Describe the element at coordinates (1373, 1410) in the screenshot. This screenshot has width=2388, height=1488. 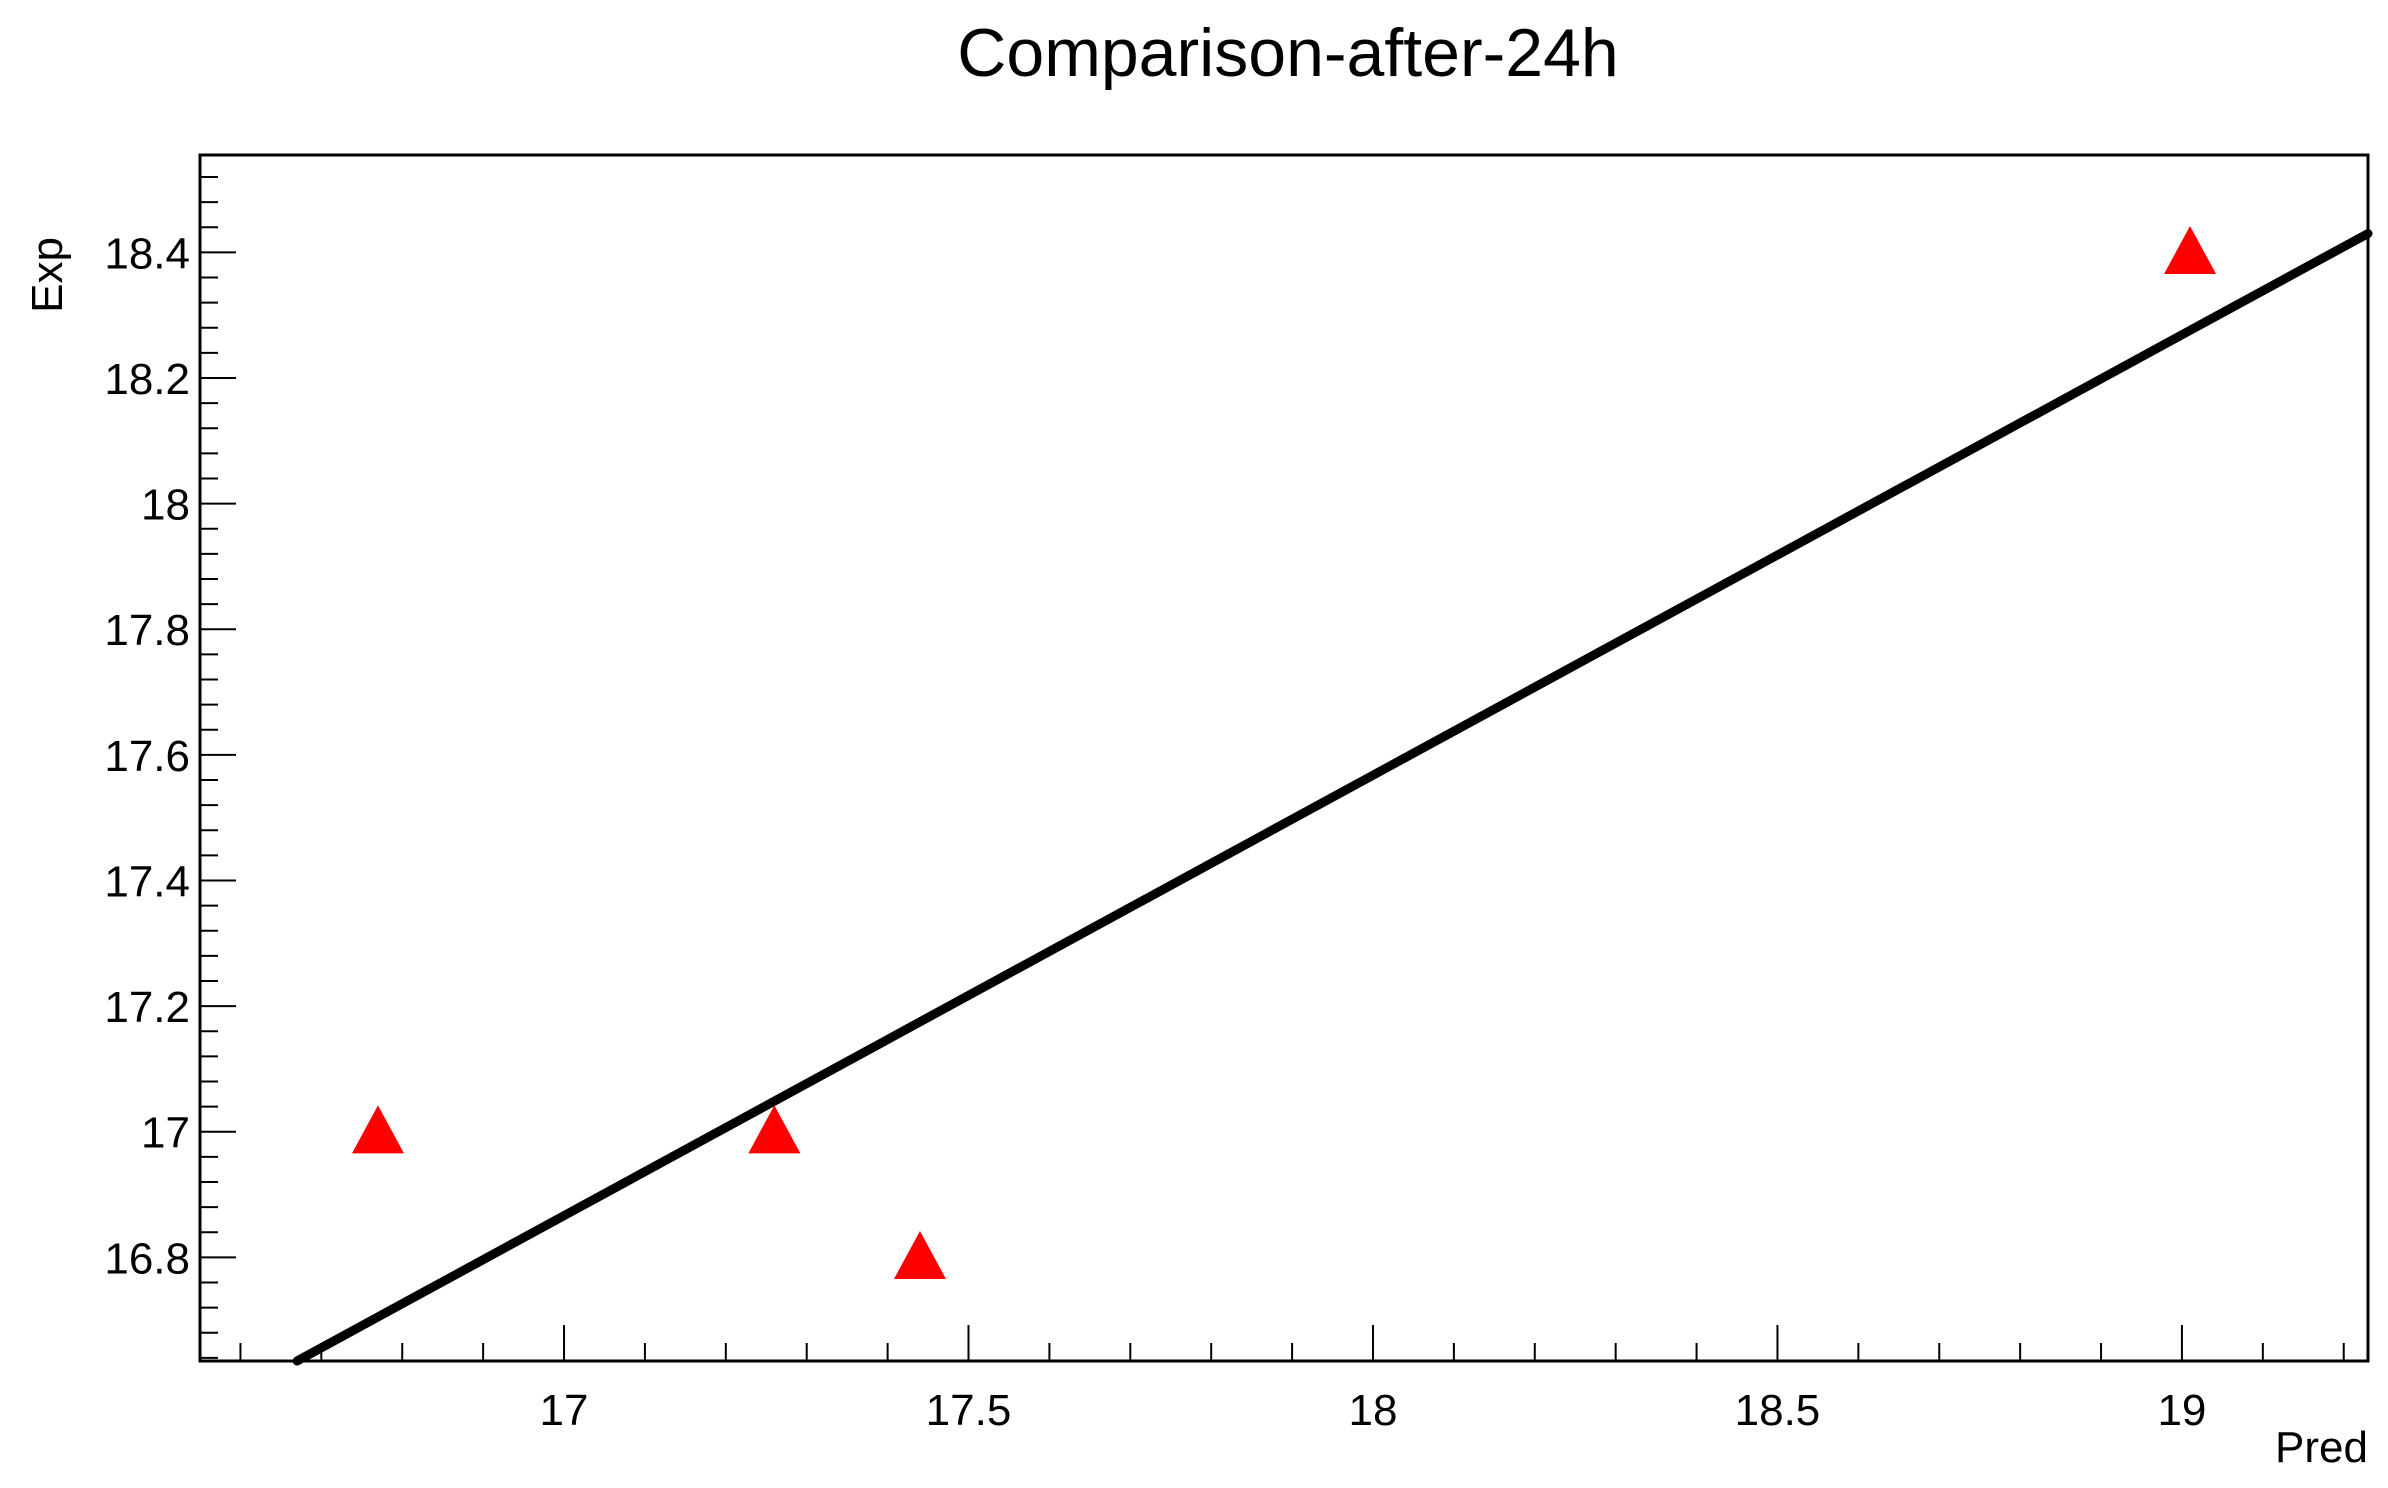
I see `x-tick-label: 18` at that location.